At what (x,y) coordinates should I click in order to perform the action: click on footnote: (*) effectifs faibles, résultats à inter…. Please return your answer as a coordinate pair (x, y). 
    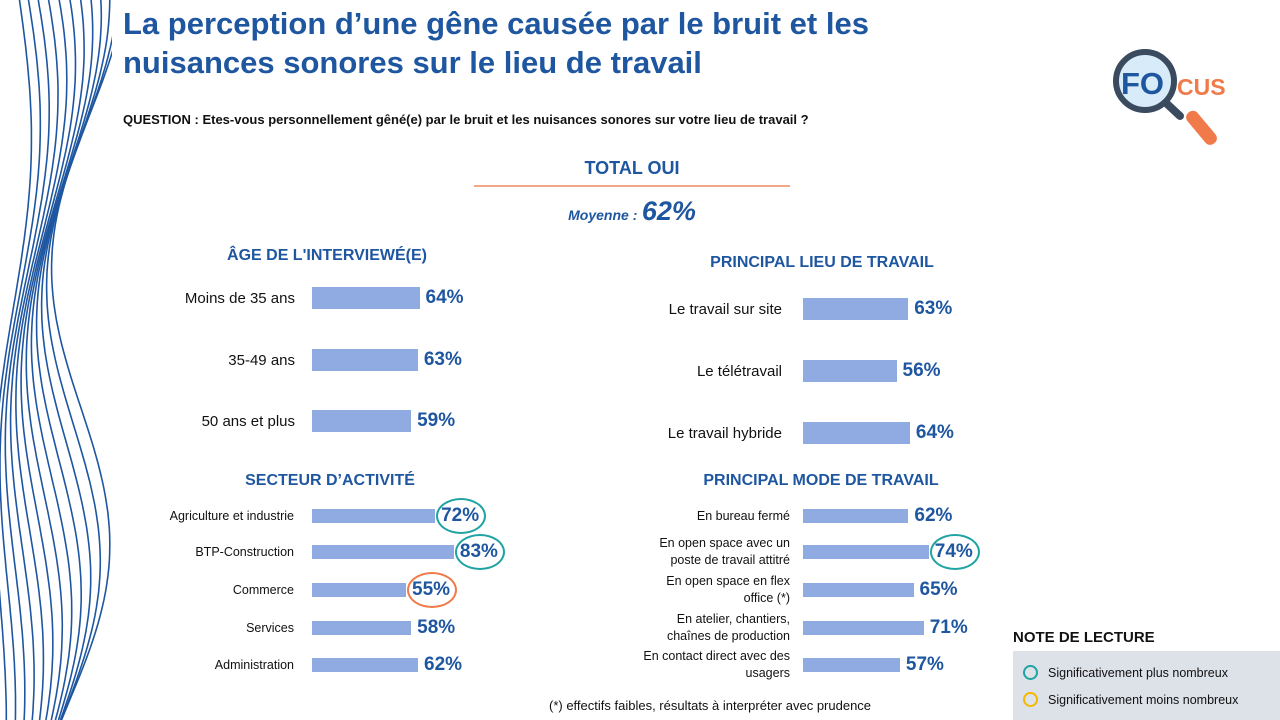
    Looking at the image, I should click on (710, 705).